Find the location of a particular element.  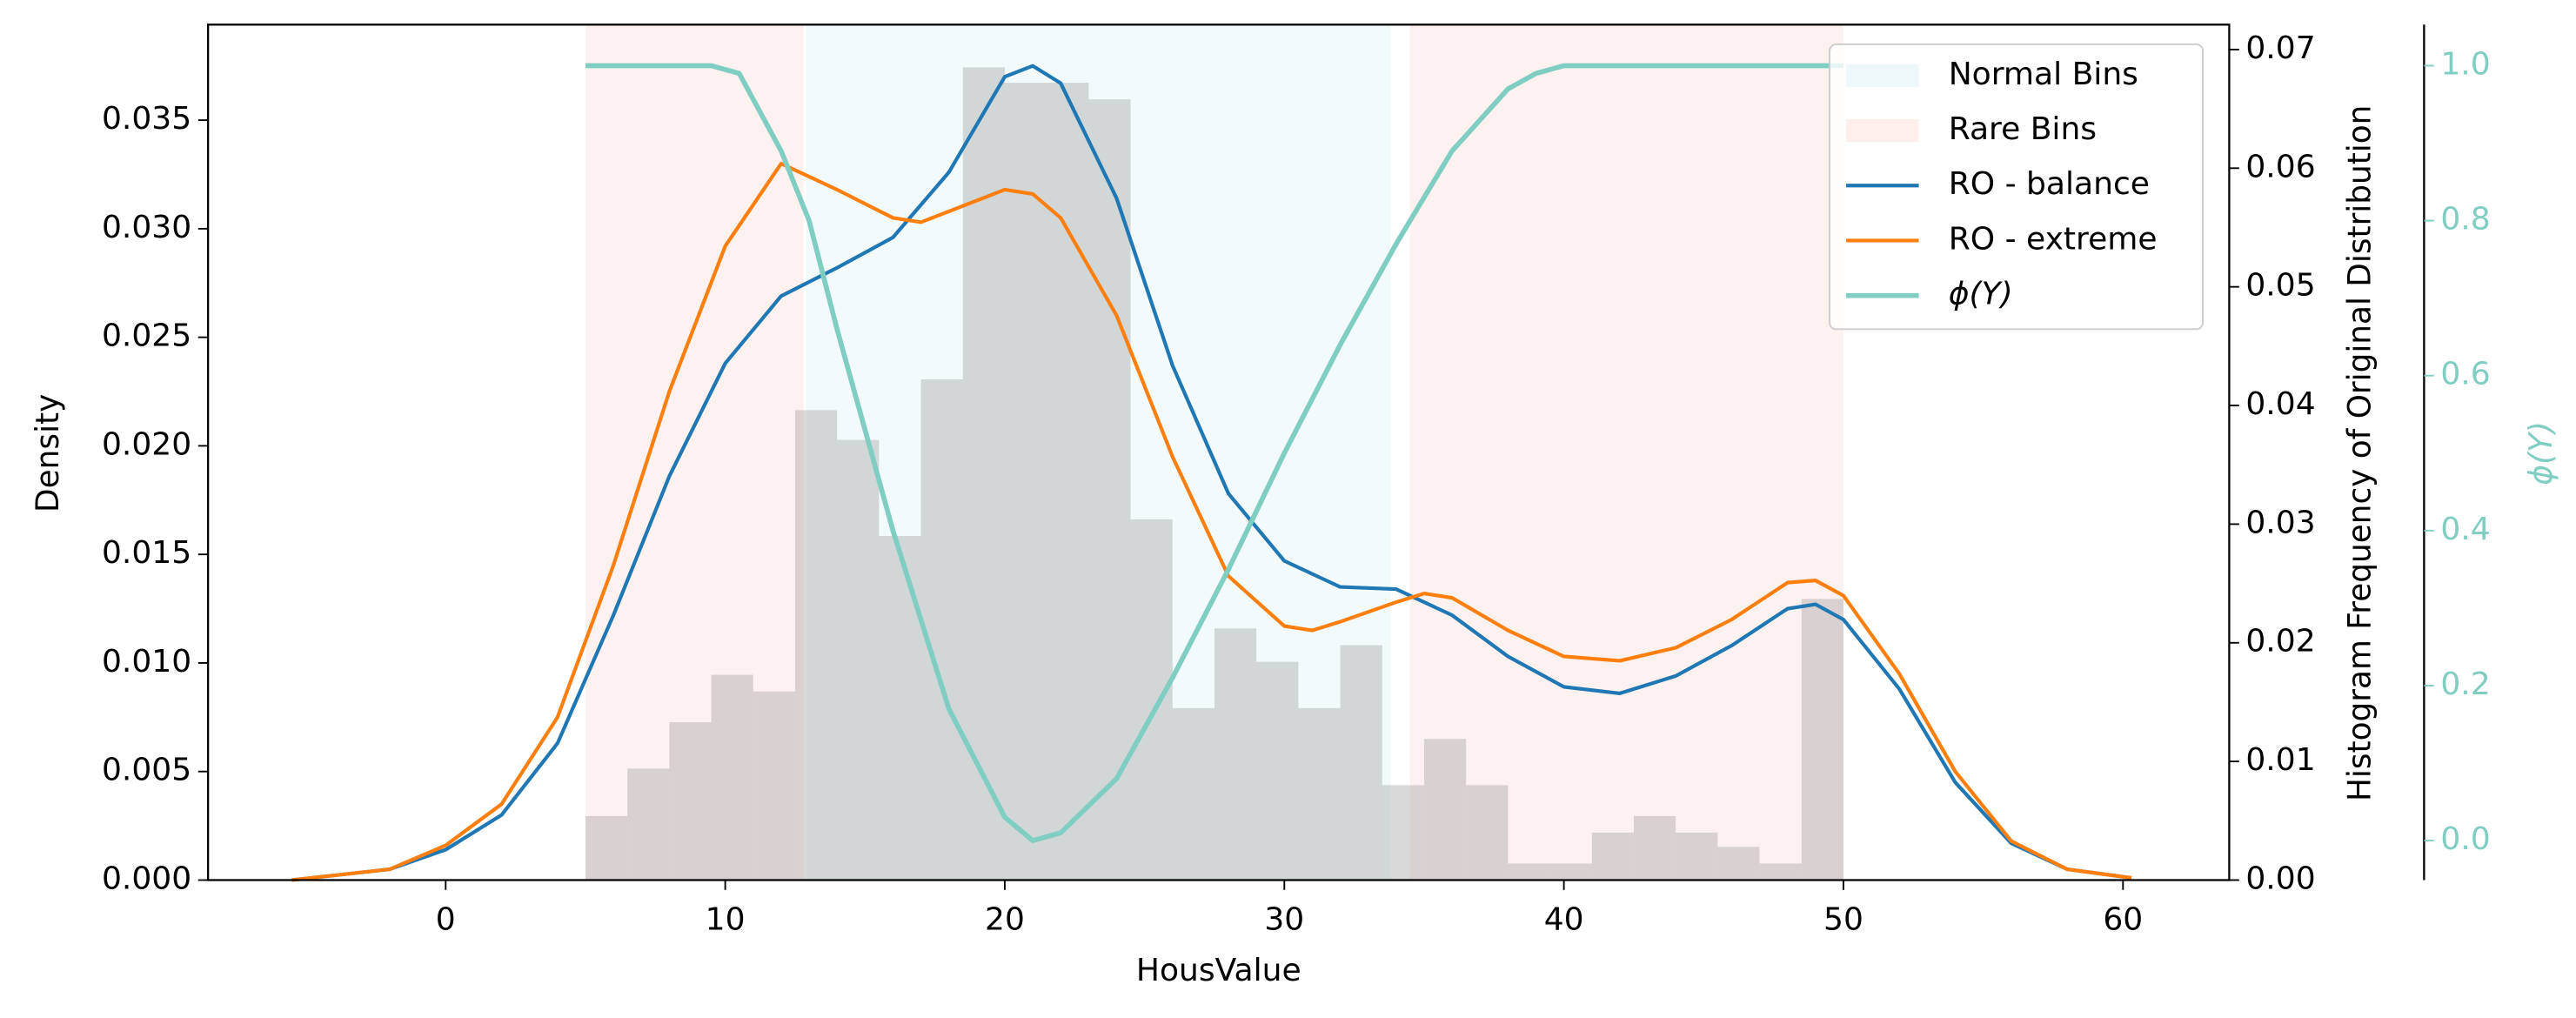

y2-tick-label: 0.04 is located at coordinates (2280, 404).